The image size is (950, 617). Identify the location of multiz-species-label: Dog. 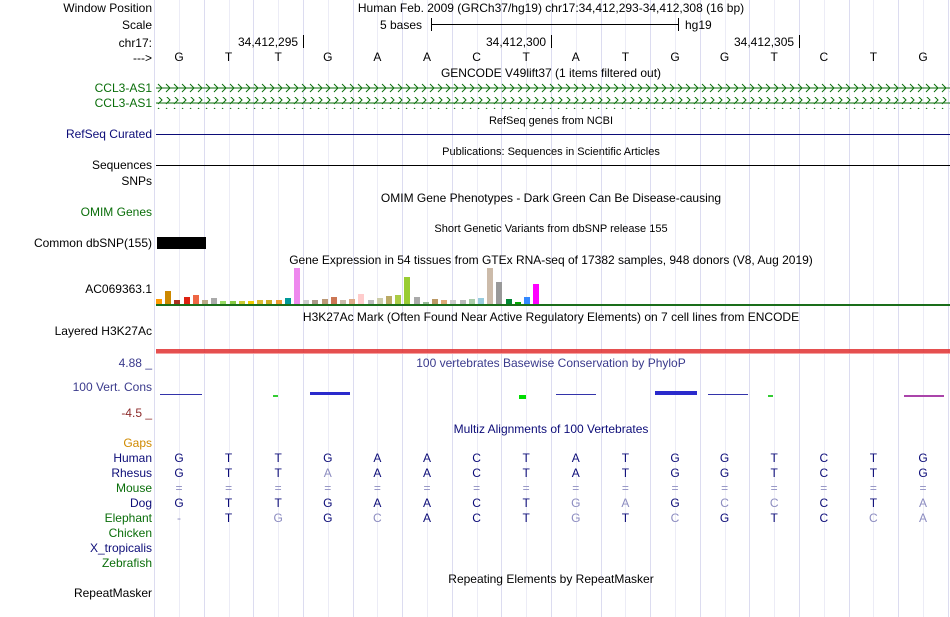
(140, 503).